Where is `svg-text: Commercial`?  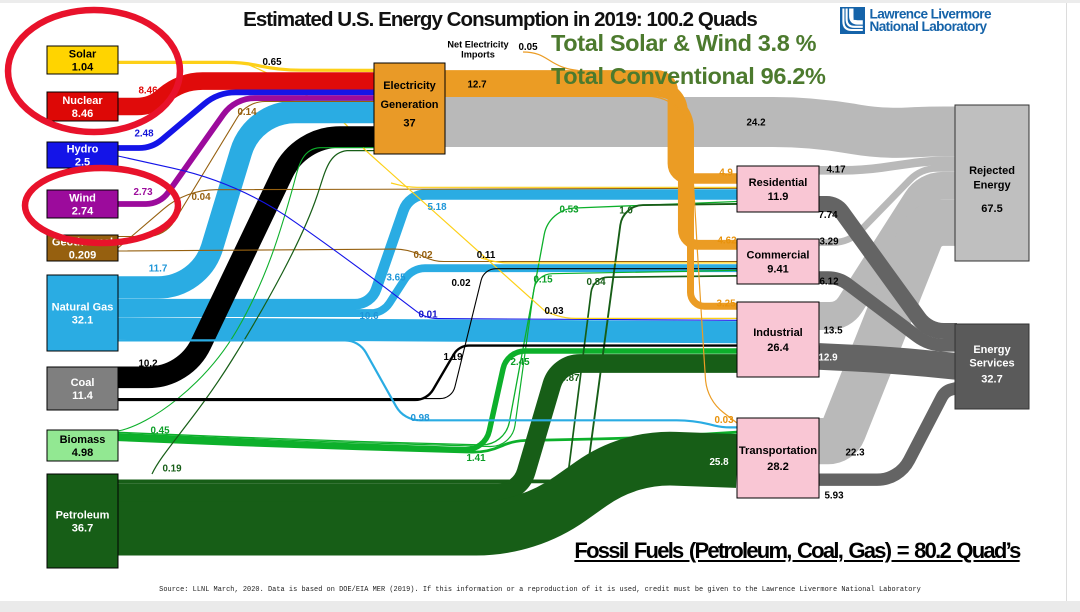 svg-text: Commercial is located at coordinates (778, 255).